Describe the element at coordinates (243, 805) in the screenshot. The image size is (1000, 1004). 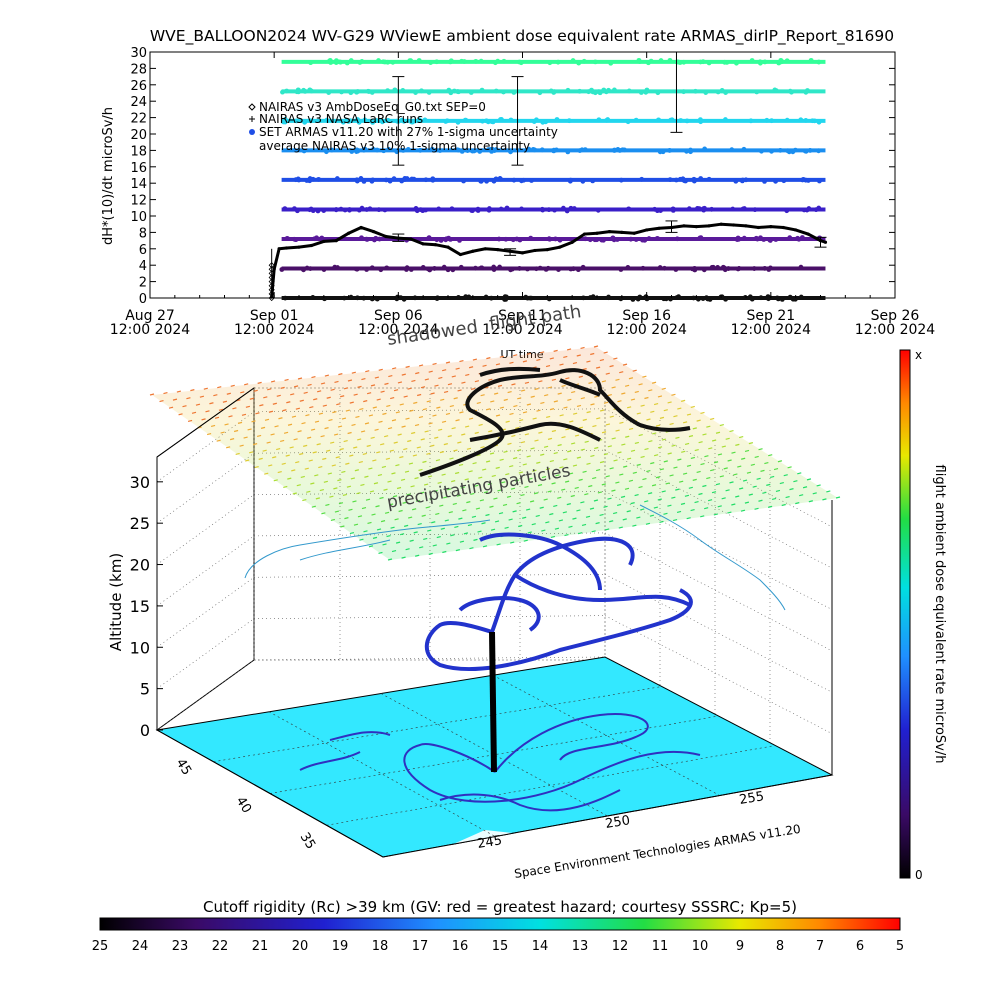
I see `latitude-tick-label: 40` at that location.